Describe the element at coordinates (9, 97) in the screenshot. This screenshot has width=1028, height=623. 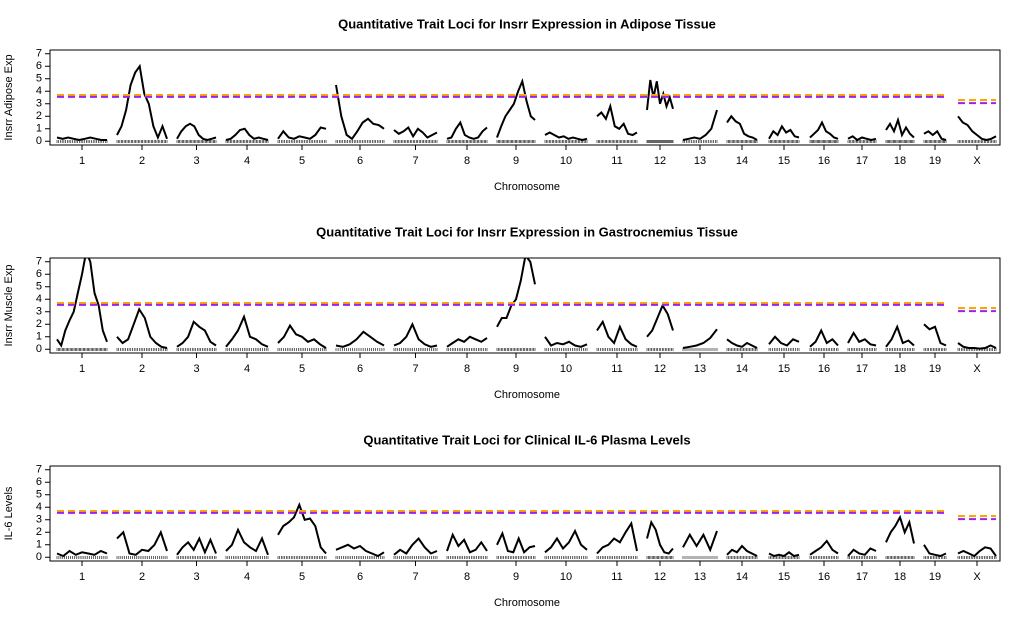
I see `y-axis-label: Insrr Adipose Exp` at that location.